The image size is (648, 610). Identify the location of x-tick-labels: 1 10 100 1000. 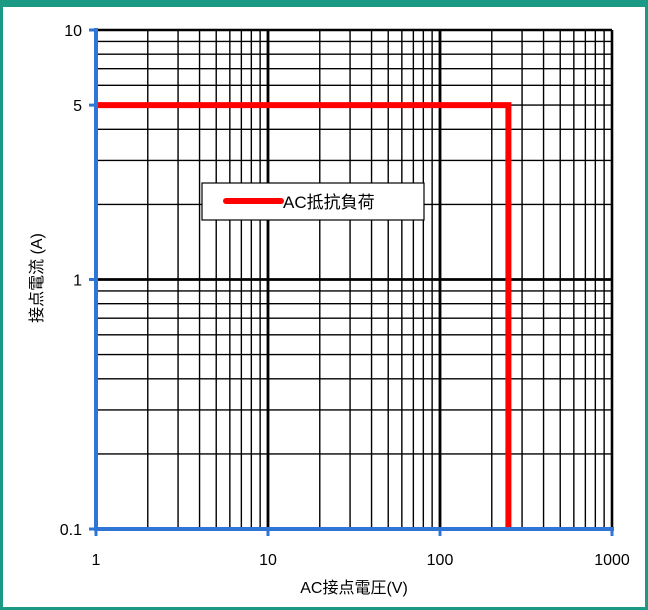
(361, 560).